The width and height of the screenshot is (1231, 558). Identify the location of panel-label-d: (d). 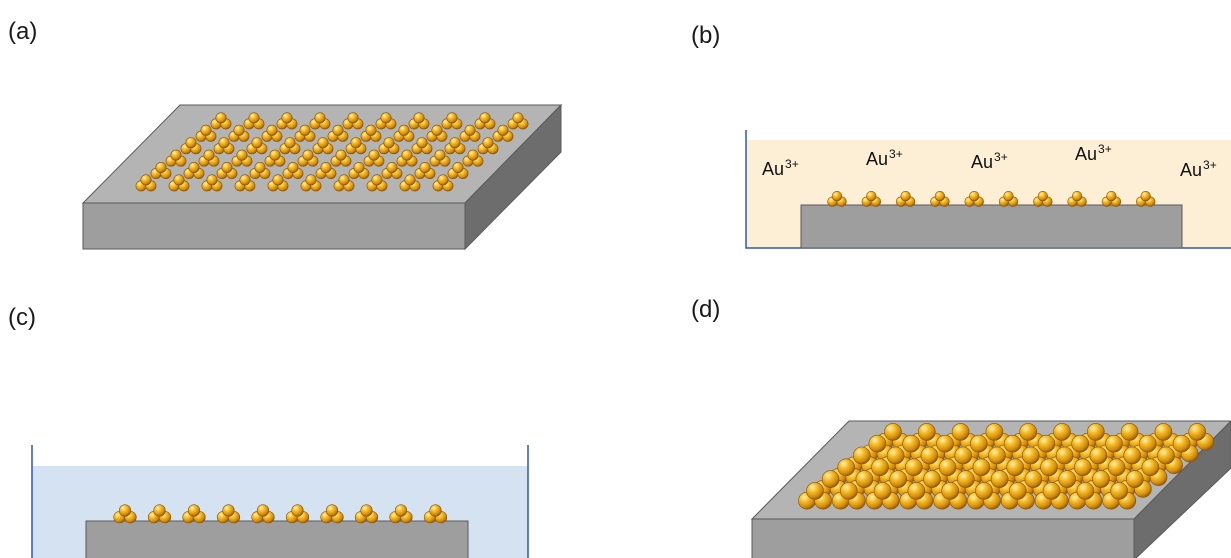
(706, 309).